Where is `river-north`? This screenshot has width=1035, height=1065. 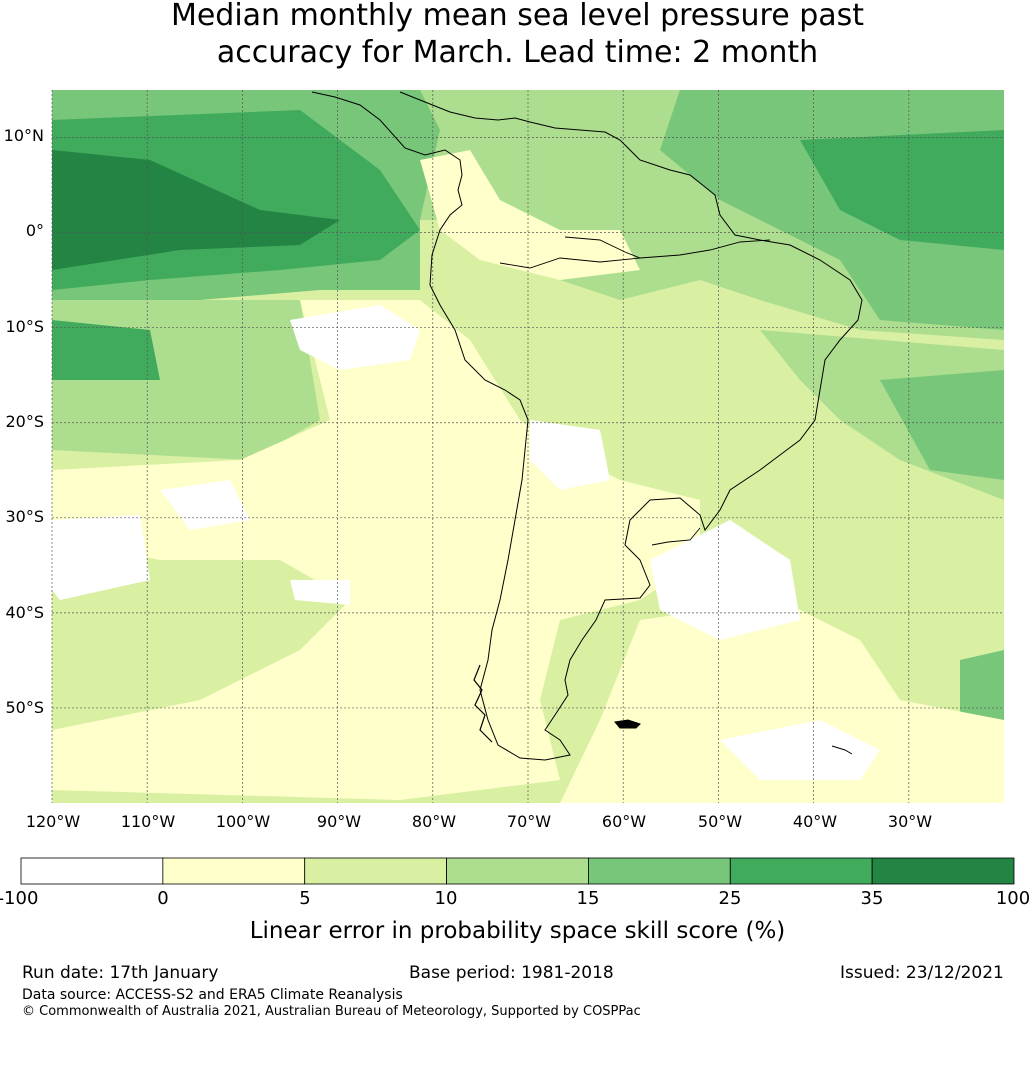 river-north is located at coordinates (602, 247).